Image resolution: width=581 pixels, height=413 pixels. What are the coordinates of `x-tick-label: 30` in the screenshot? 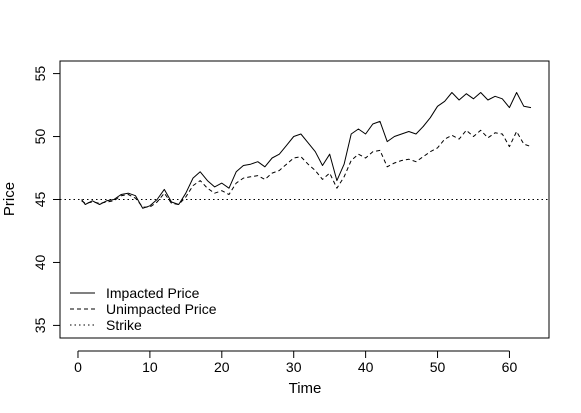 It's located at (294, 367).